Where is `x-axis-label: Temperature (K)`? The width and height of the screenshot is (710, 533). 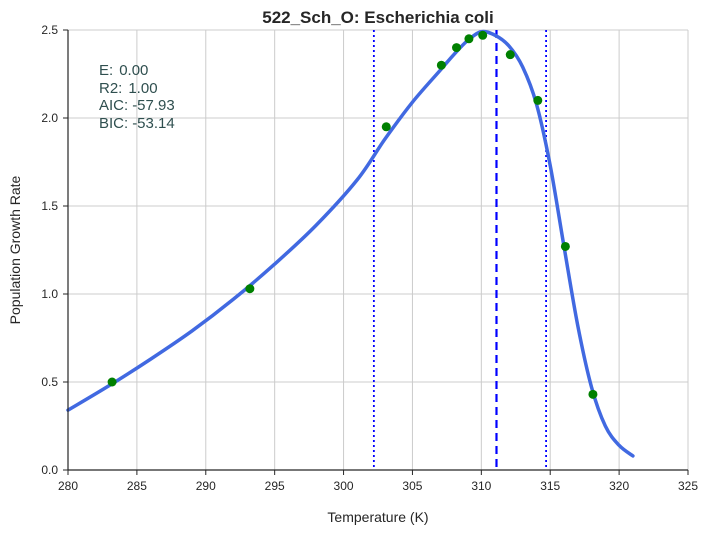
x-axis-label: Temperature (K) is located at coordinates (377, 517).